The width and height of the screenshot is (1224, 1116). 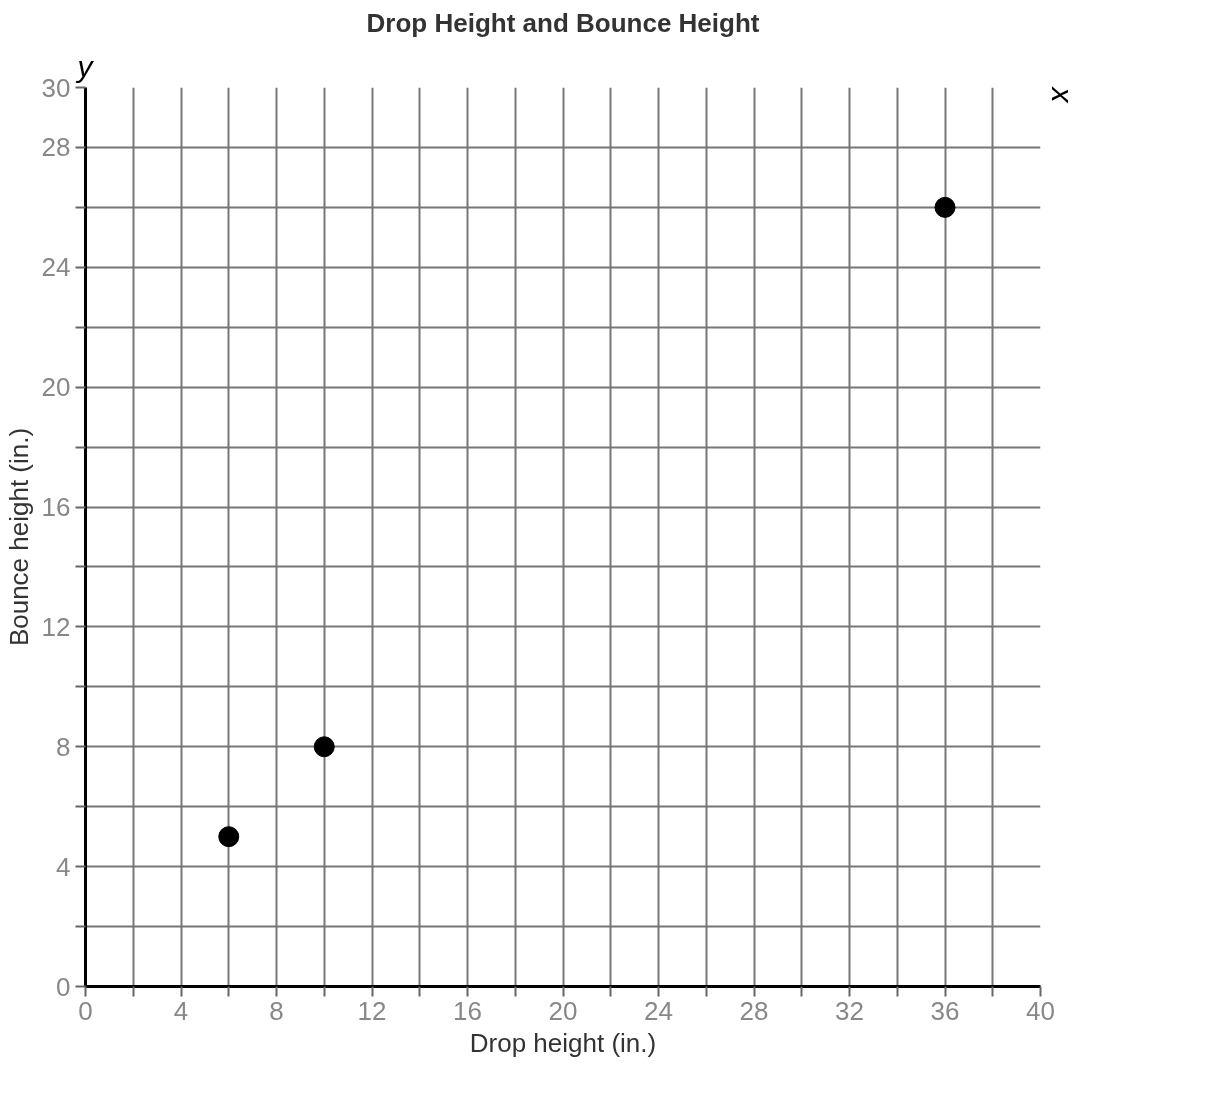 I want to click on text: x, so click(x=1062, y=94).